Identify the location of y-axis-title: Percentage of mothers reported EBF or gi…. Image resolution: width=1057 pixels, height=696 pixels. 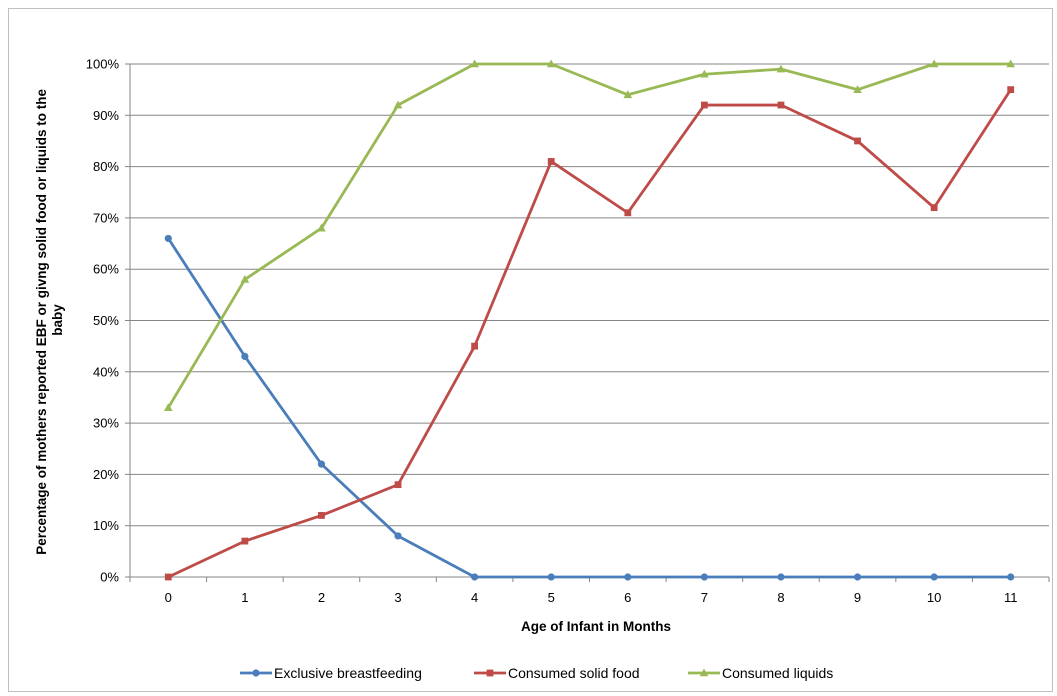
(49, 320).